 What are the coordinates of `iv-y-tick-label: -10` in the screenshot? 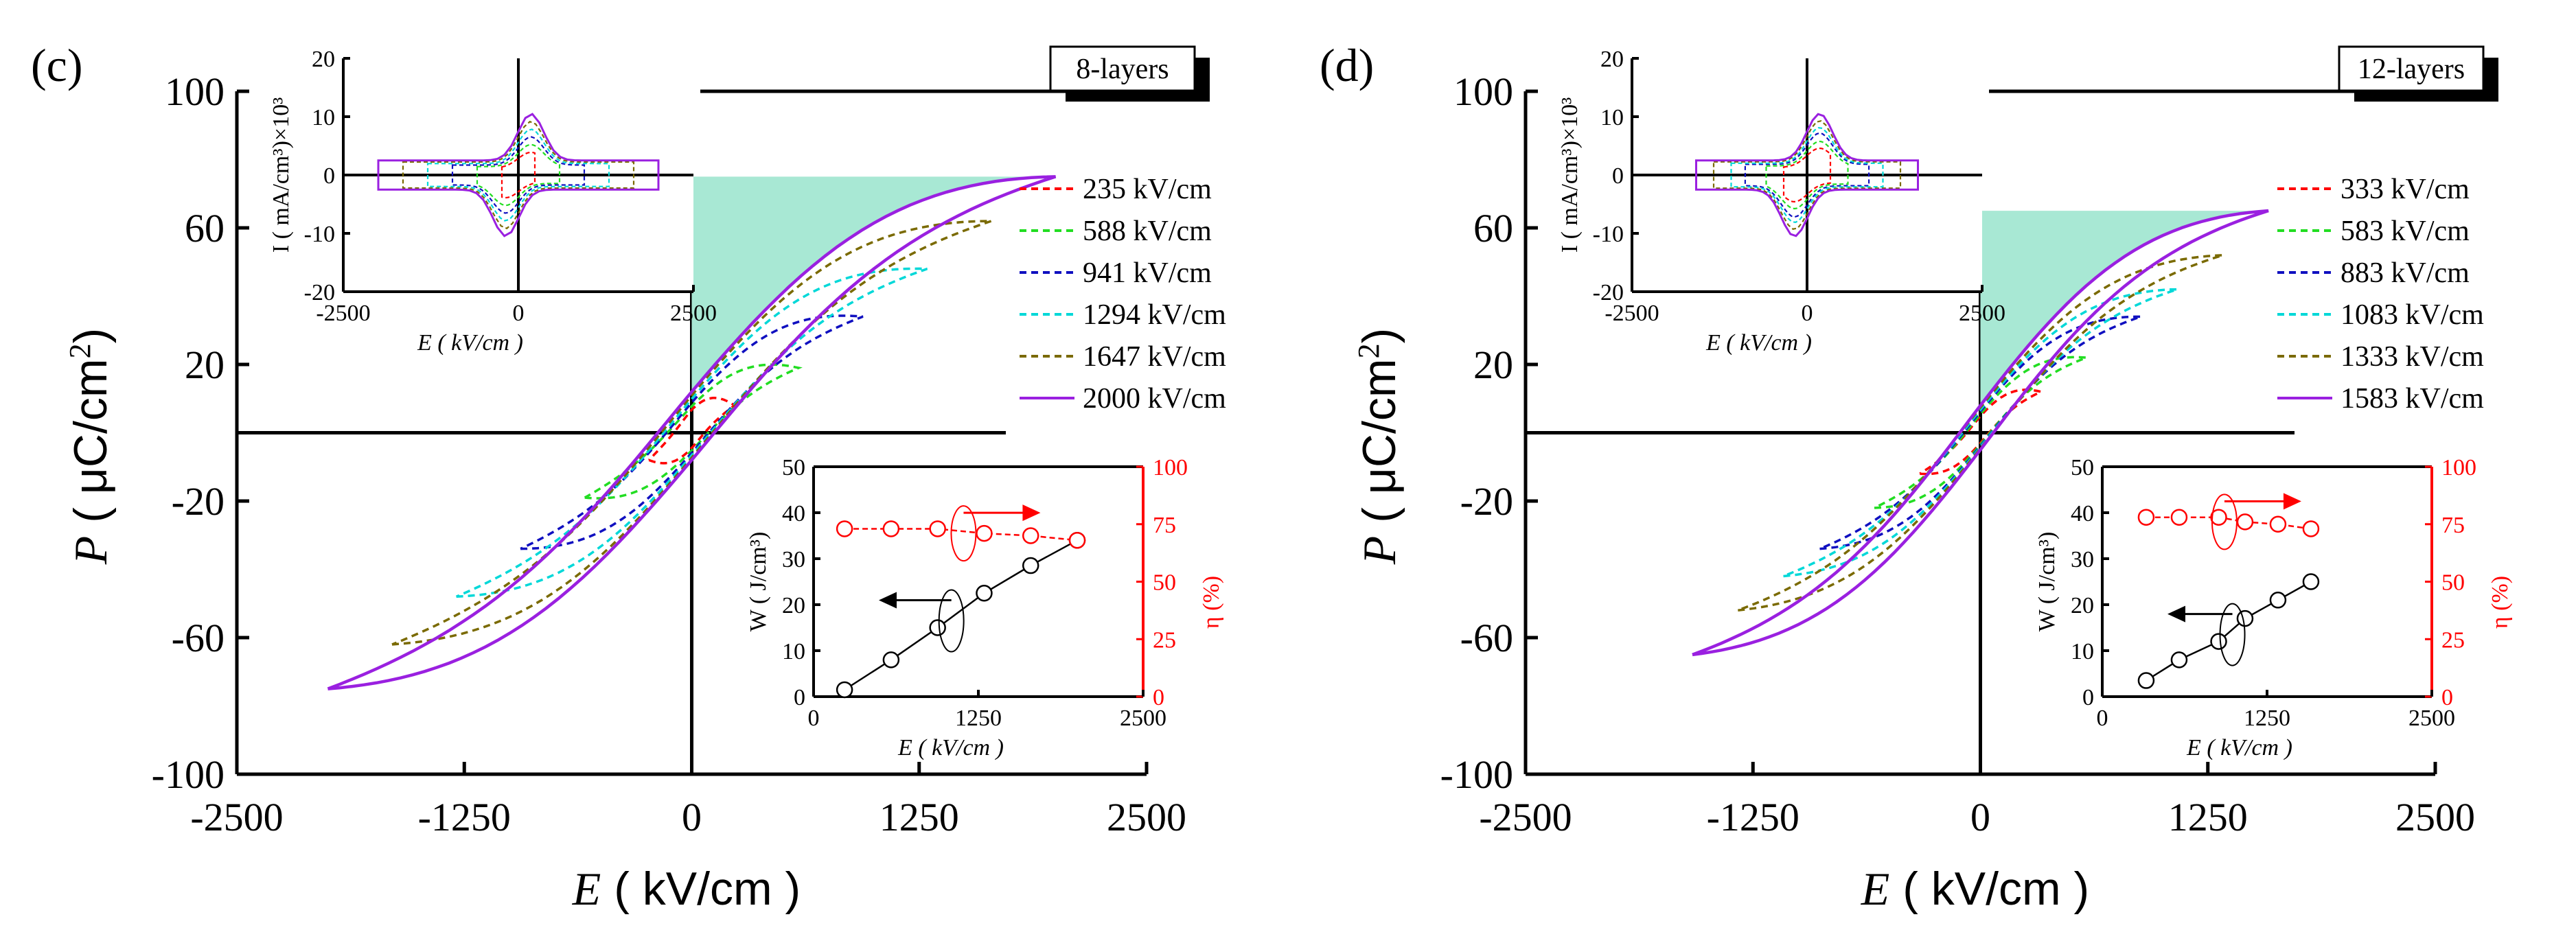 It's located at (1608, 235).